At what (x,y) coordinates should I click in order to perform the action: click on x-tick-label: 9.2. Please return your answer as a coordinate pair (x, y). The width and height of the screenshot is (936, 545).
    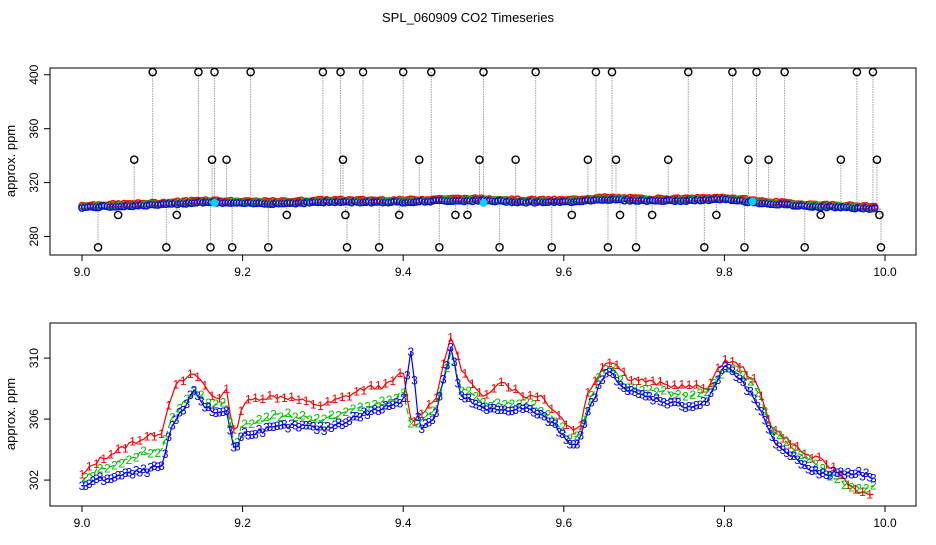
    Looking at the image, I should click on (242, 272).